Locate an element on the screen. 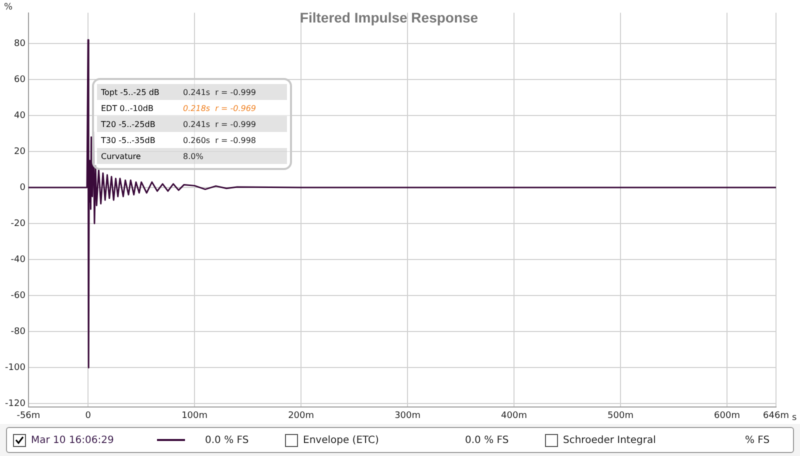 The height and width of the screenshot is (456, 800). annotation: Topt -5..-25 dB is located at coordinates (130, 92).